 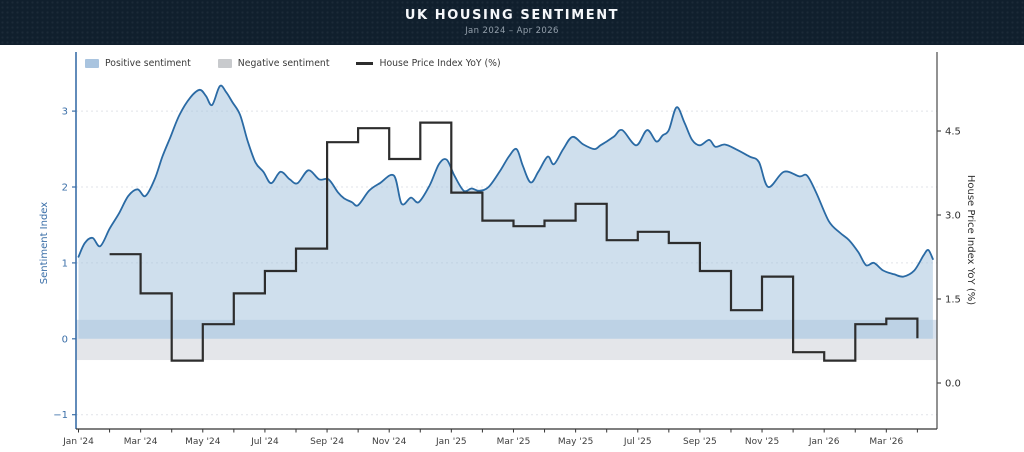 What do you see at coordinates (514, 442) in the screenshot?
I see `x-tick-label: Mar '25` at bounding box center [514, 442].